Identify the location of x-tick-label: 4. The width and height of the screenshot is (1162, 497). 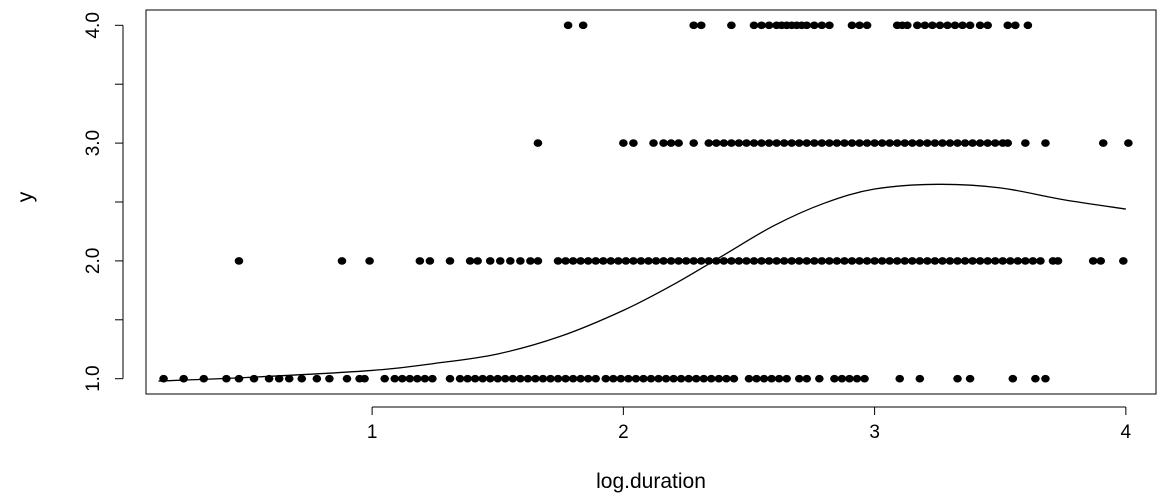
(1126, 432).